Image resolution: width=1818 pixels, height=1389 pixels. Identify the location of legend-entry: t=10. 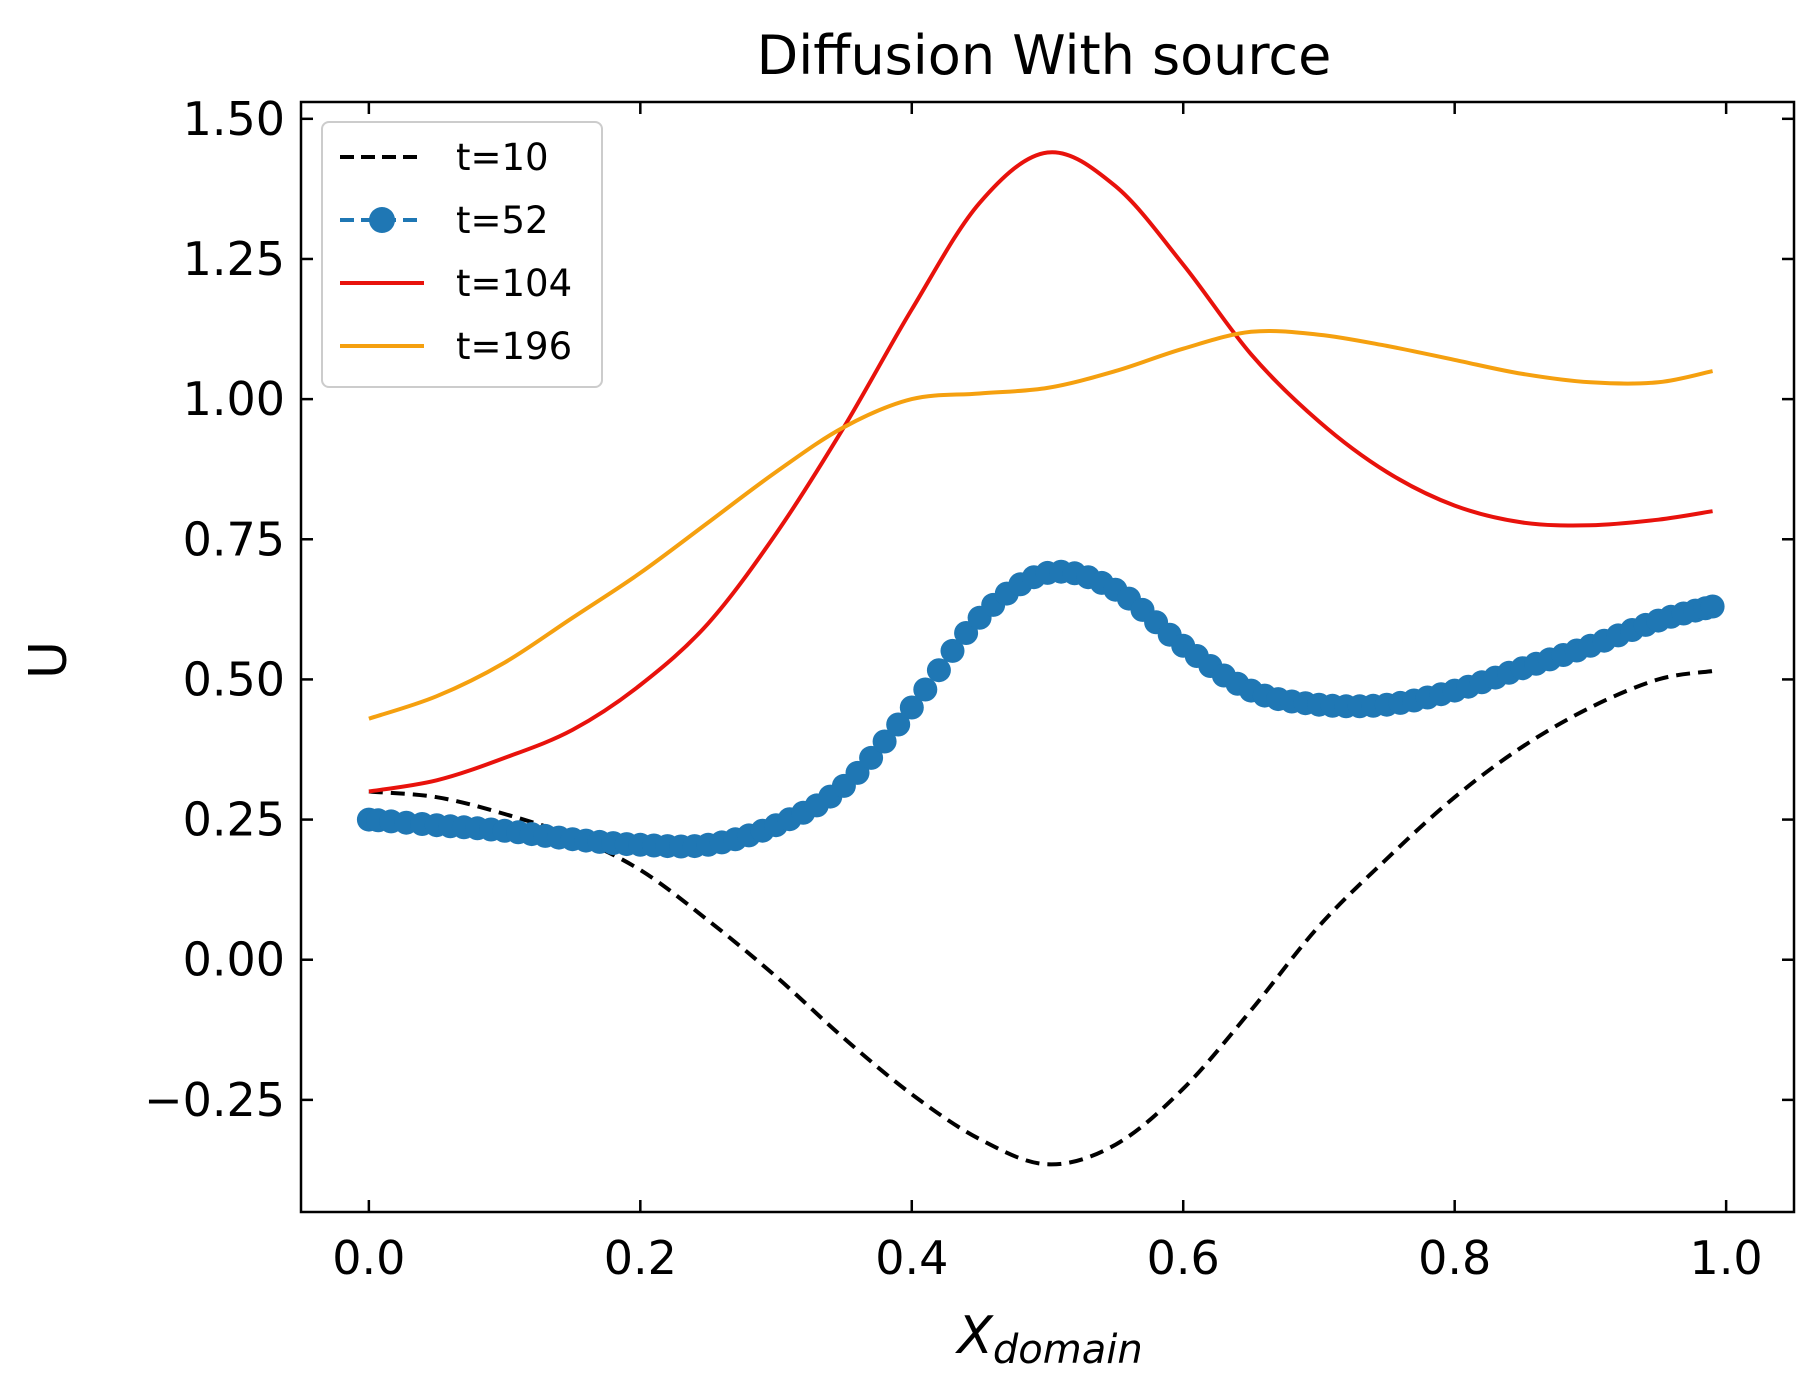
(444, 157).